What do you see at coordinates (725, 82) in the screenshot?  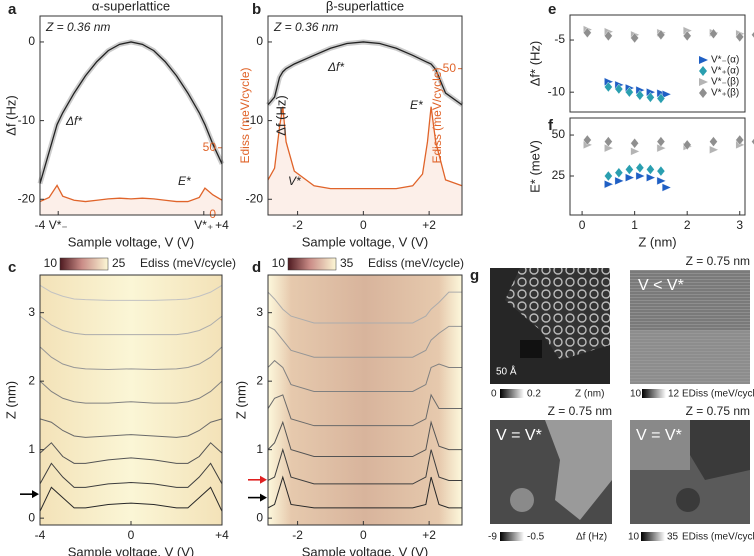 I see `legend-label: V*₋(β)` at bounding box center [725, 82].